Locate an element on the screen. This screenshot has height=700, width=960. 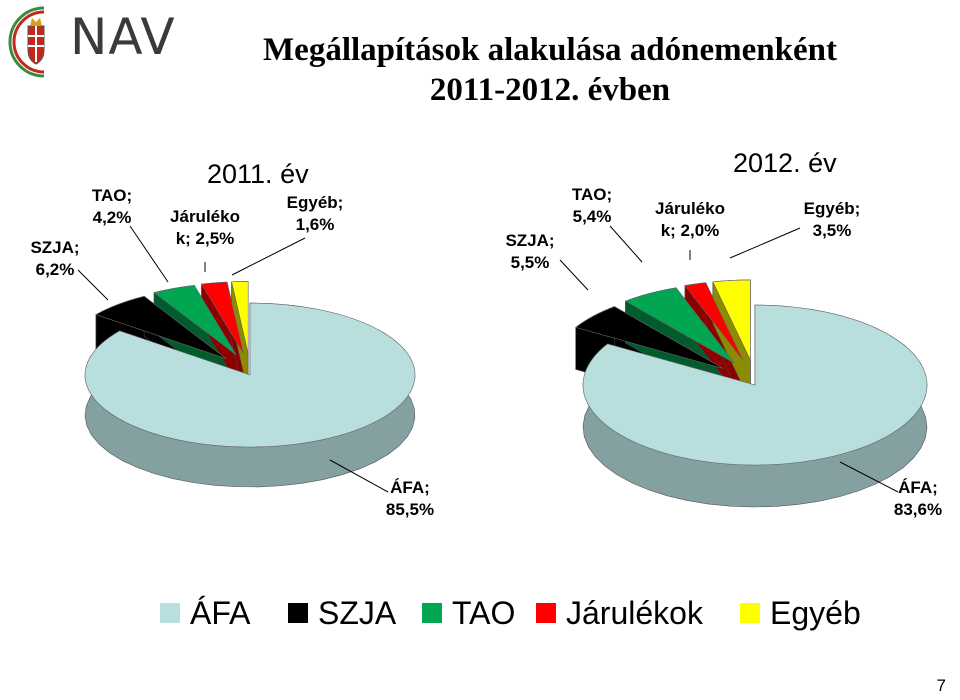
legend-swatch-szja is located at coordinates (298, 613).